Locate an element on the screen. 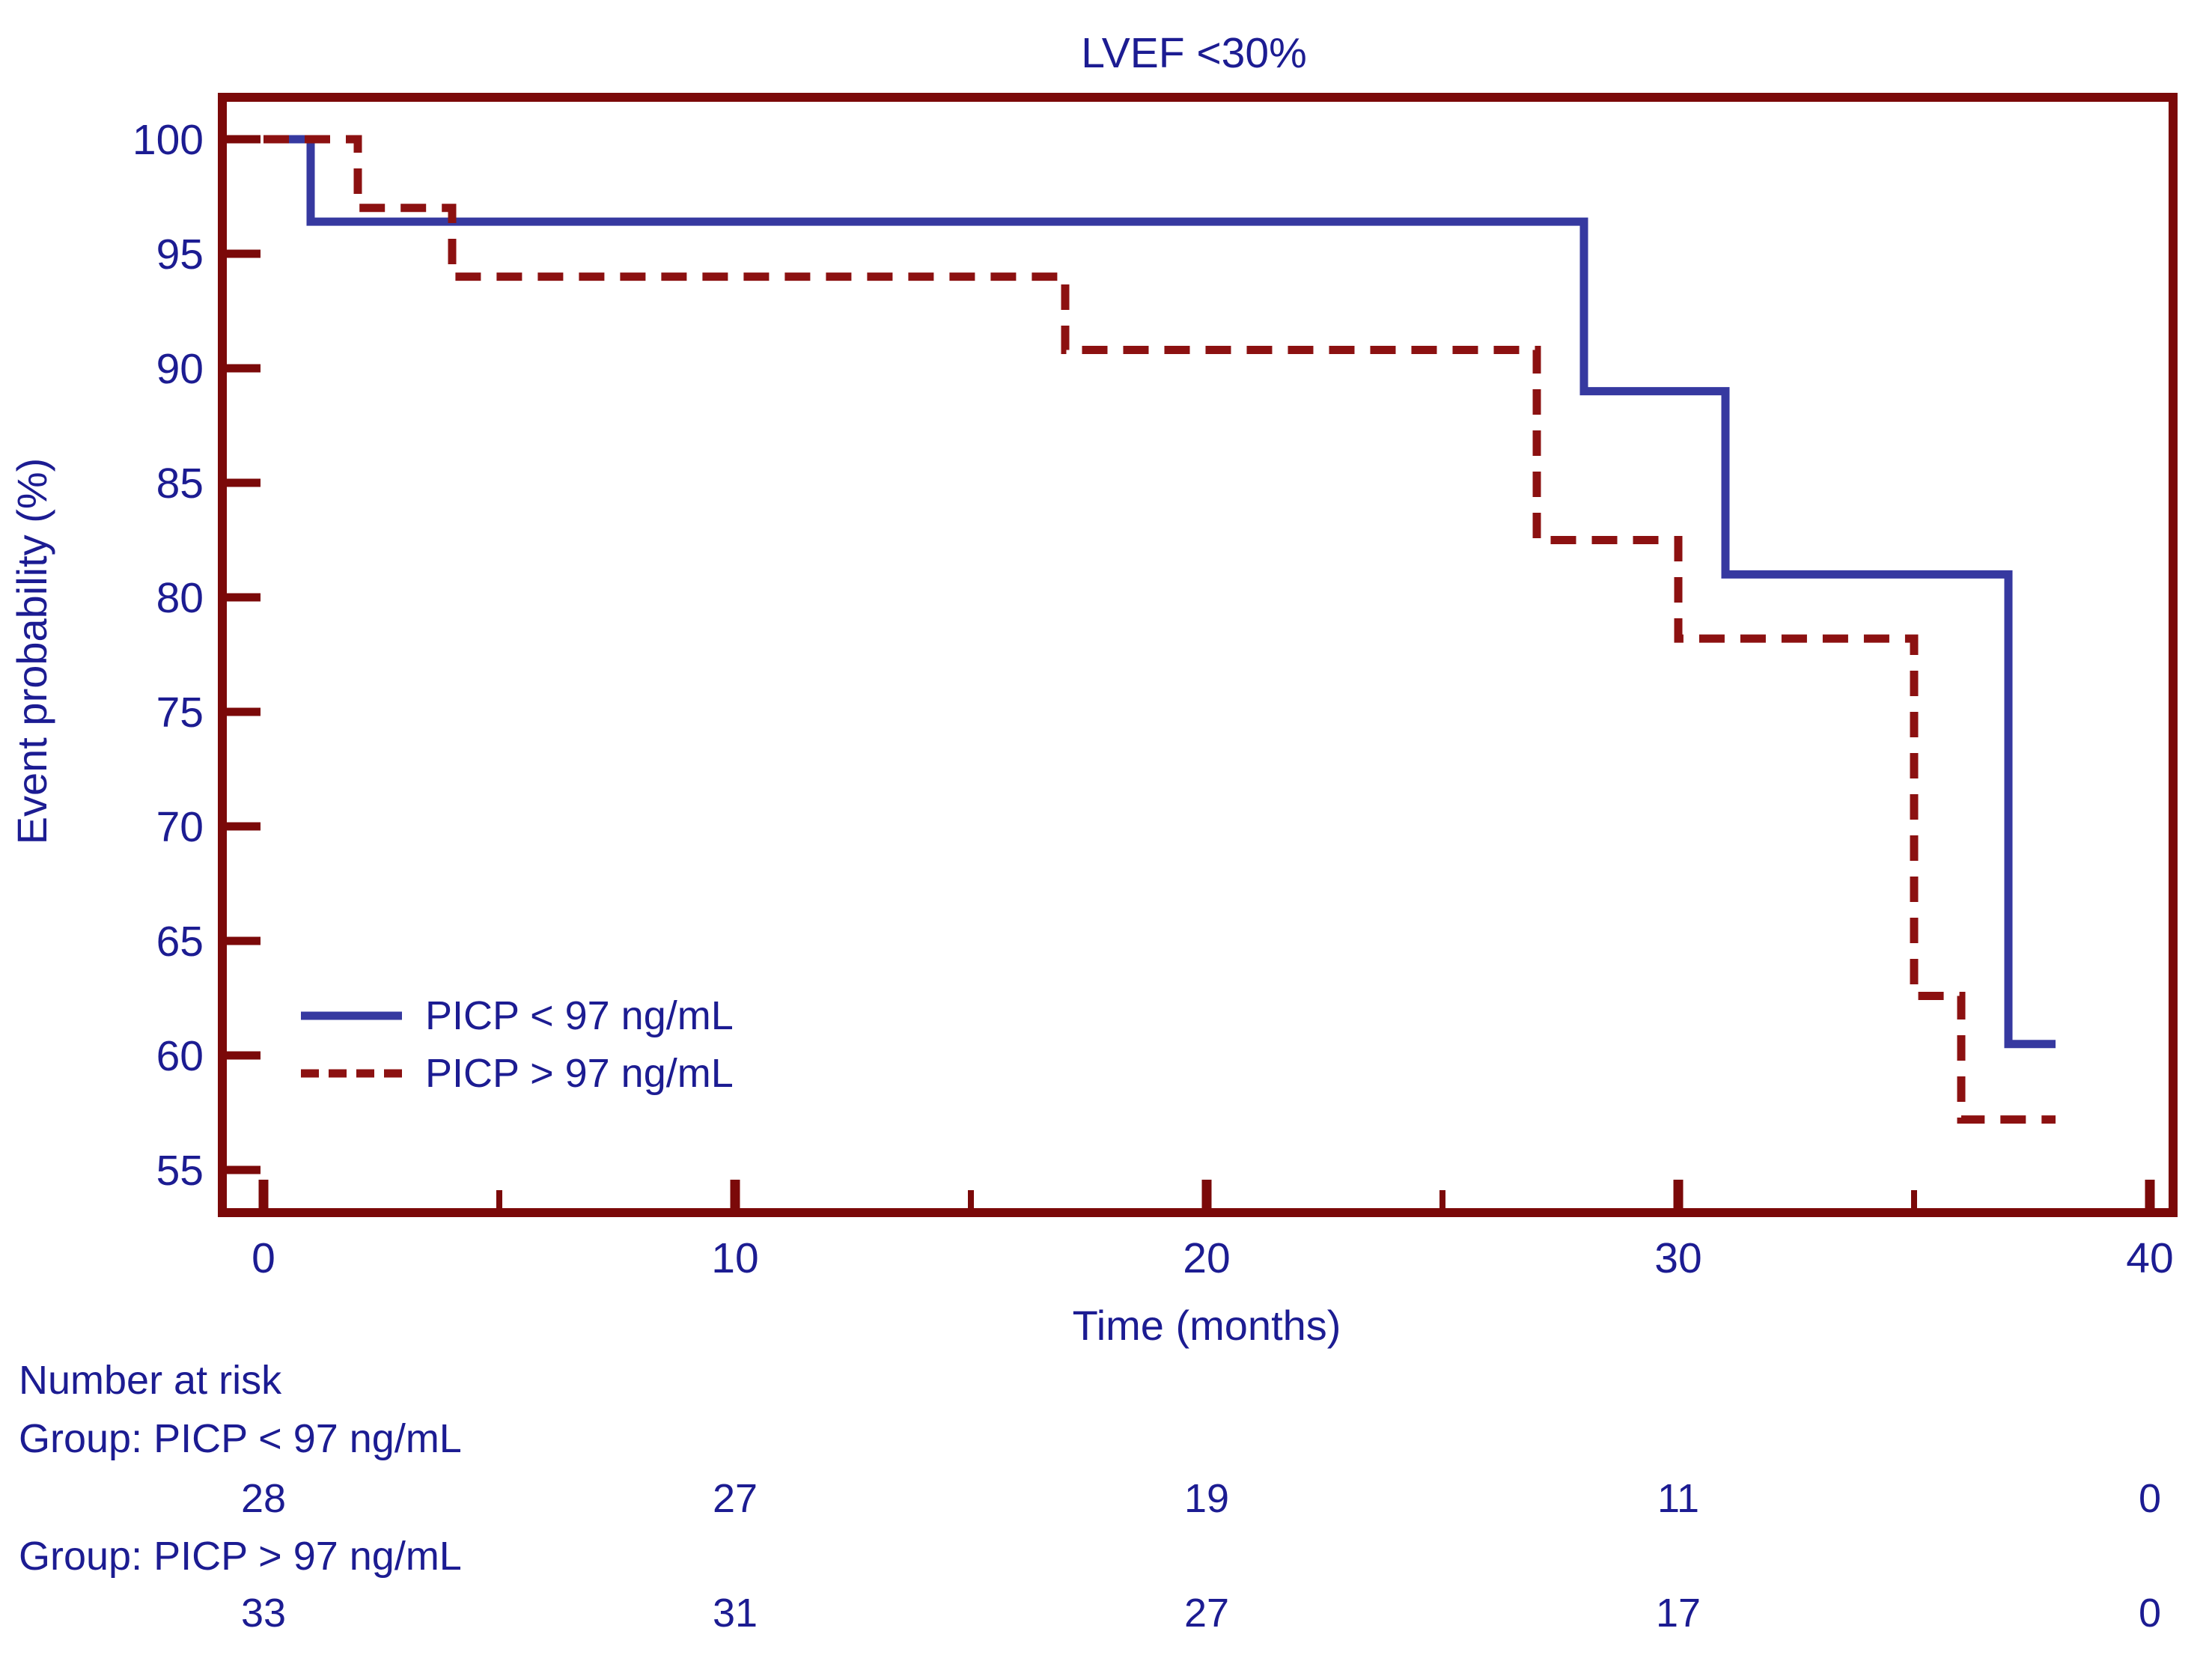 This screenshot has height=1658, width=2212. y-axis-label: Event probability (%) is located at coordinates (31, 651).